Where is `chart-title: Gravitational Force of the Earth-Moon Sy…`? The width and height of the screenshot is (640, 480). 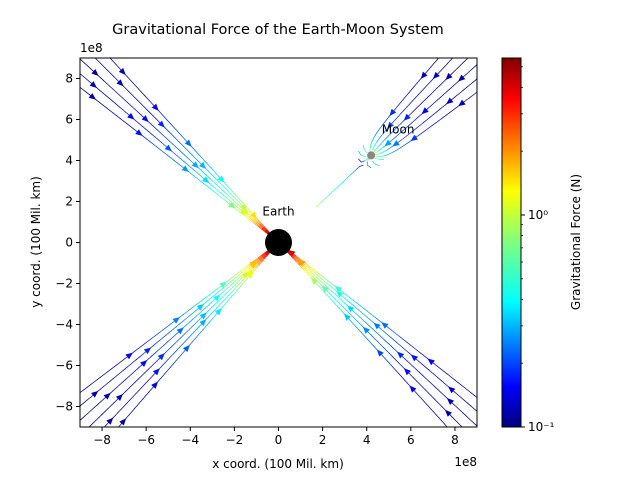 chart-title: Gravitational Force of the Earth-Moon Sy… is located at coordinates (278, 30).